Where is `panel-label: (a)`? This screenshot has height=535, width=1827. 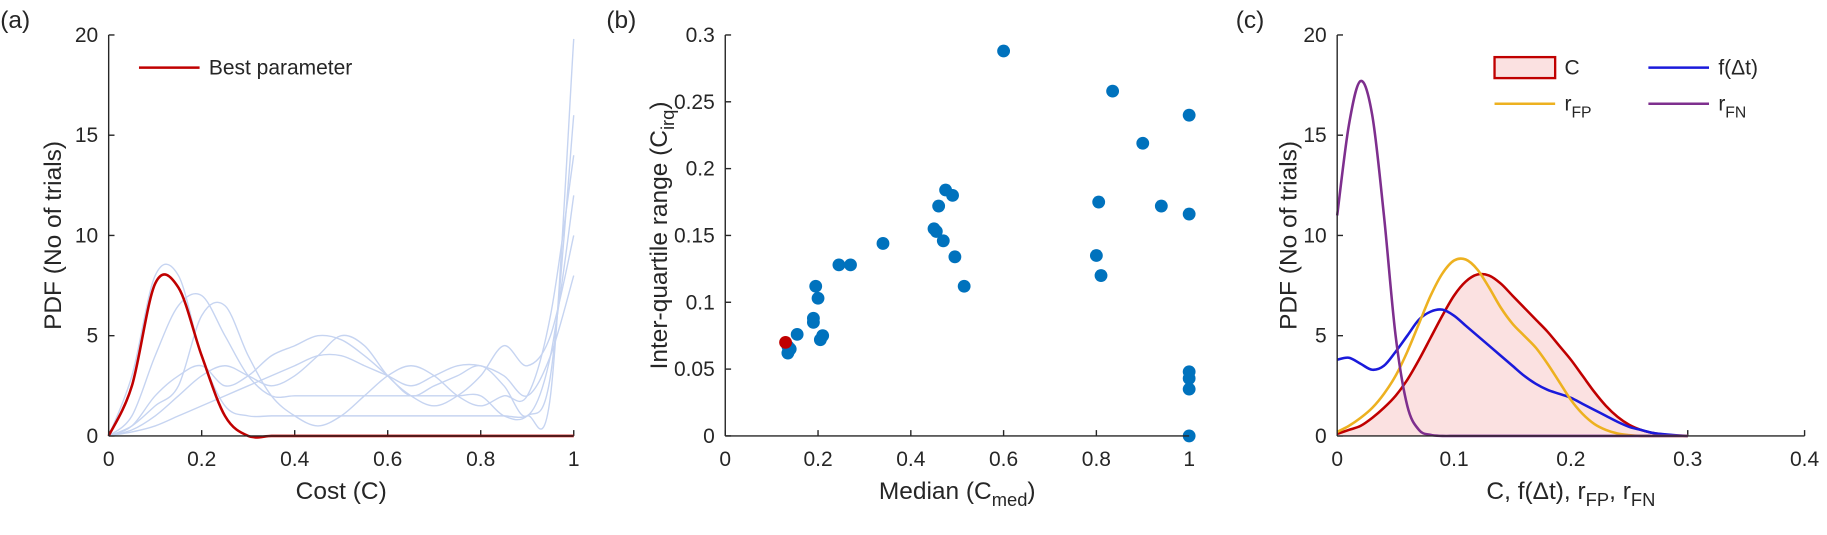 panel-label: (a) is located at coordinates (15, 20).